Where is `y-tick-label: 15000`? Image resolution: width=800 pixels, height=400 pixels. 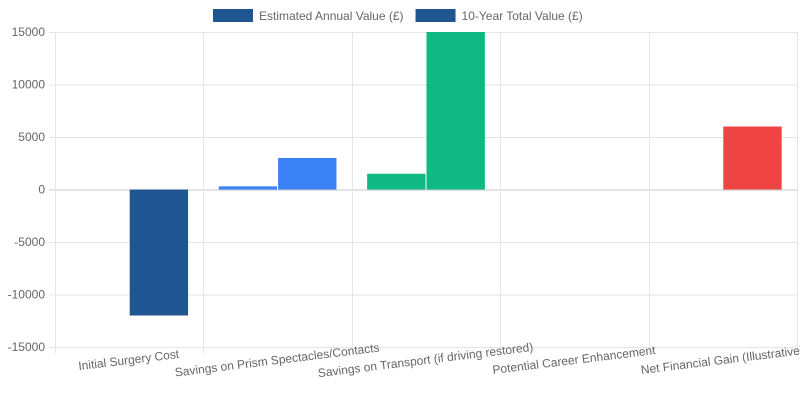
y-tick-label: 15000 is located at coordinates (29, 32).